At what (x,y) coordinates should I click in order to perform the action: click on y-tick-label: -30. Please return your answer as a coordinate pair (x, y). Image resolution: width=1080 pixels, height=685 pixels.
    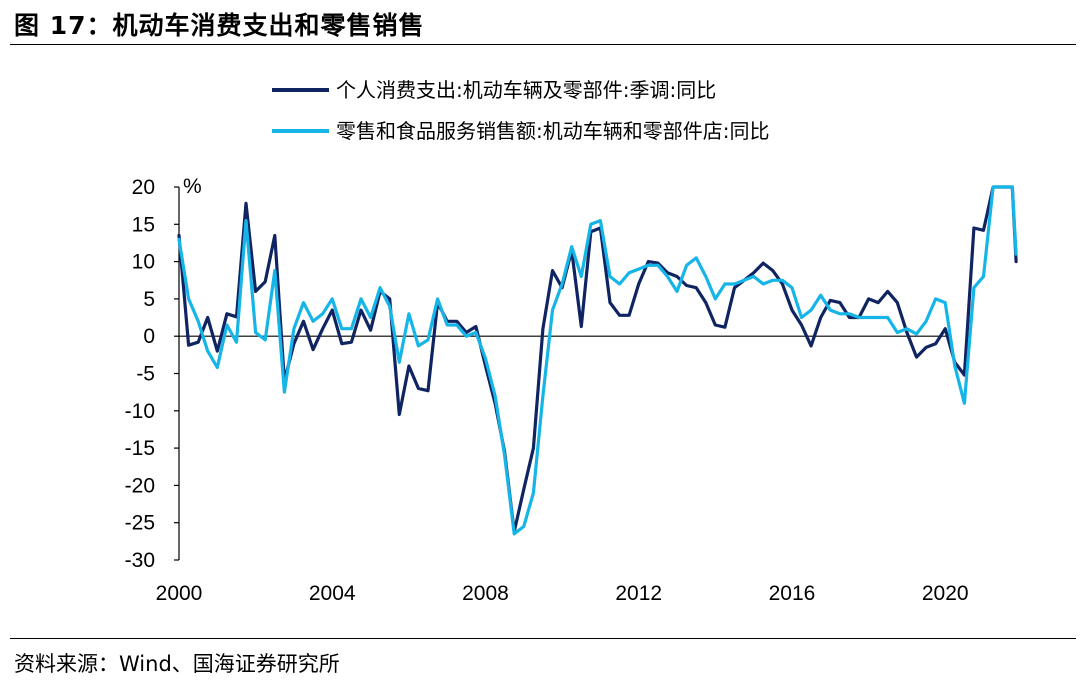
    Looking at the image, I should click on (140, 560).